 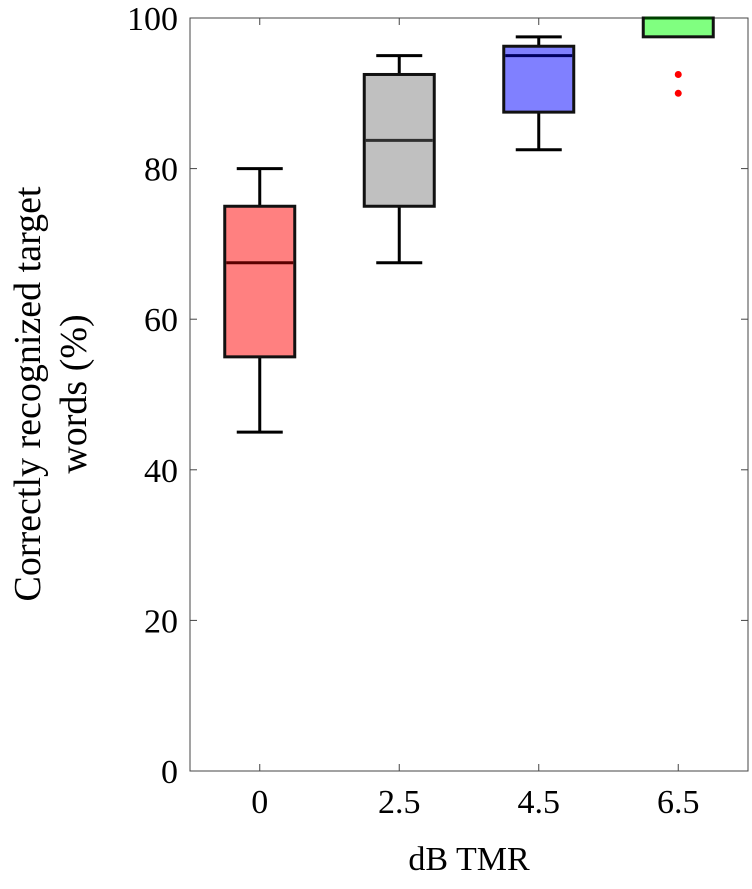 I want to click on box-4.5, so click(x=539, y=93).